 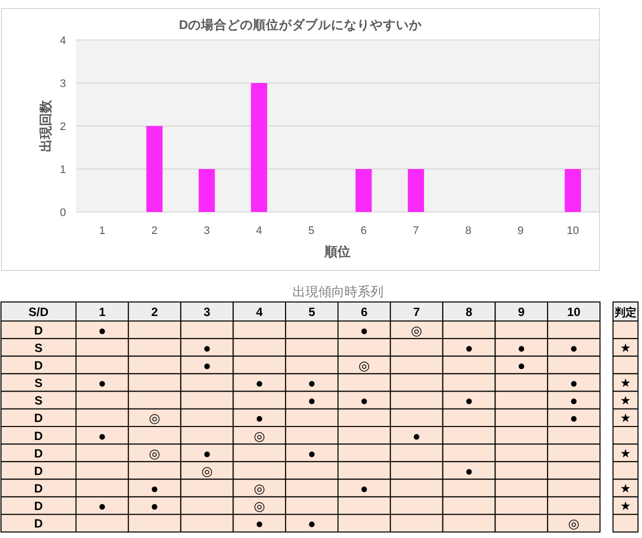 I want to click on x-axis-title: 順位, so click(x=337, y=251).